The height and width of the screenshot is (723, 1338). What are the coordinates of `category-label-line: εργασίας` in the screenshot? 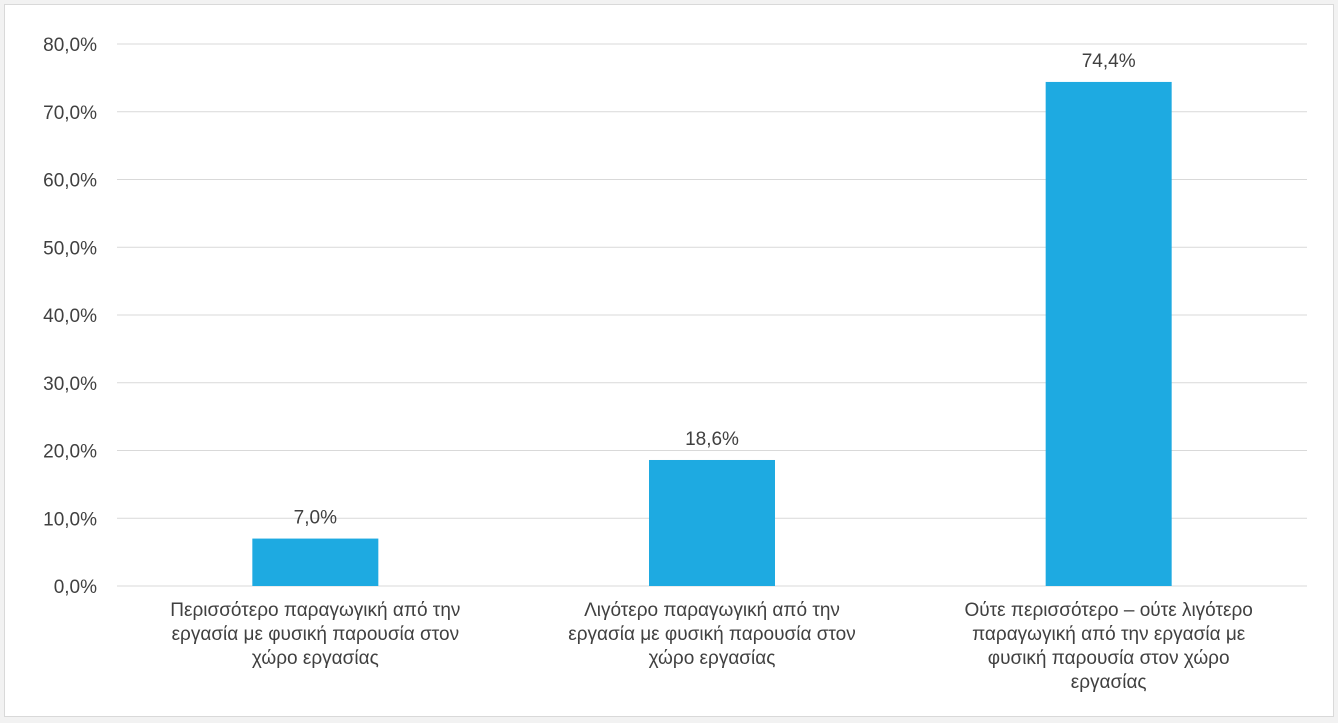 It's located at (1109, 682).